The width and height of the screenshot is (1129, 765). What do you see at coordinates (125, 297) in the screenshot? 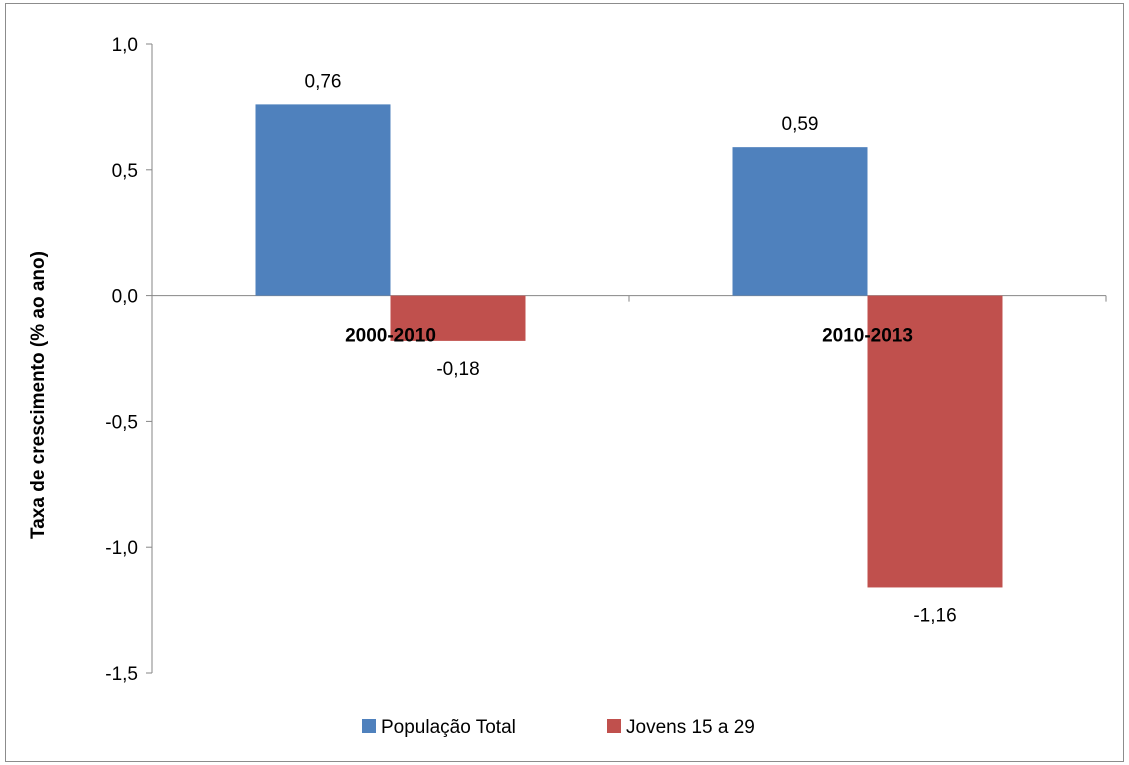
I see `y-tick-label: 0,0` at bounding box center [125, 297].